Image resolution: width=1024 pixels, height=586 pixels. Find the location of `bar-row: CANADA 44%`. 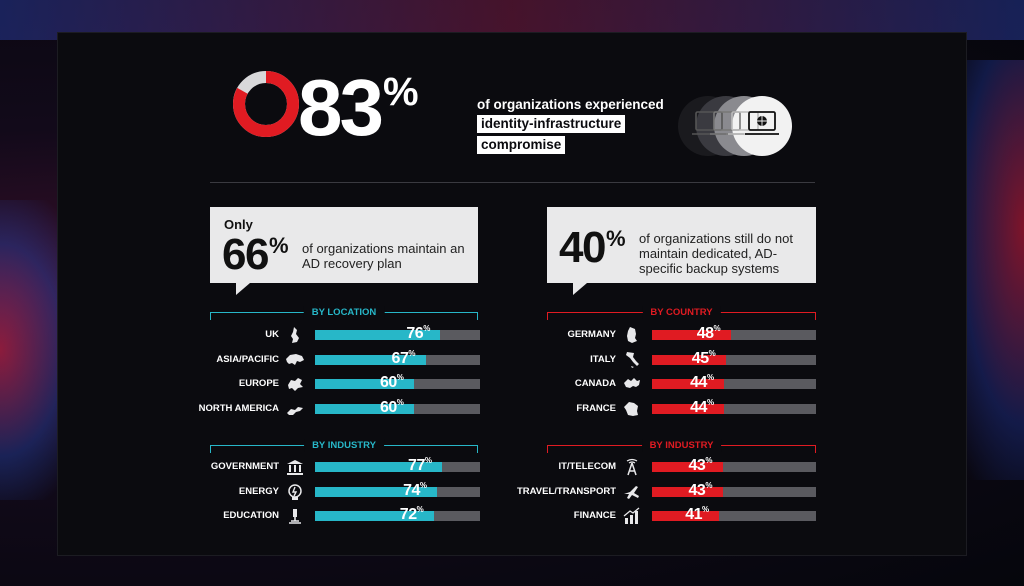

bar-row: CANADA 44% is located at coordinates (695, 383).